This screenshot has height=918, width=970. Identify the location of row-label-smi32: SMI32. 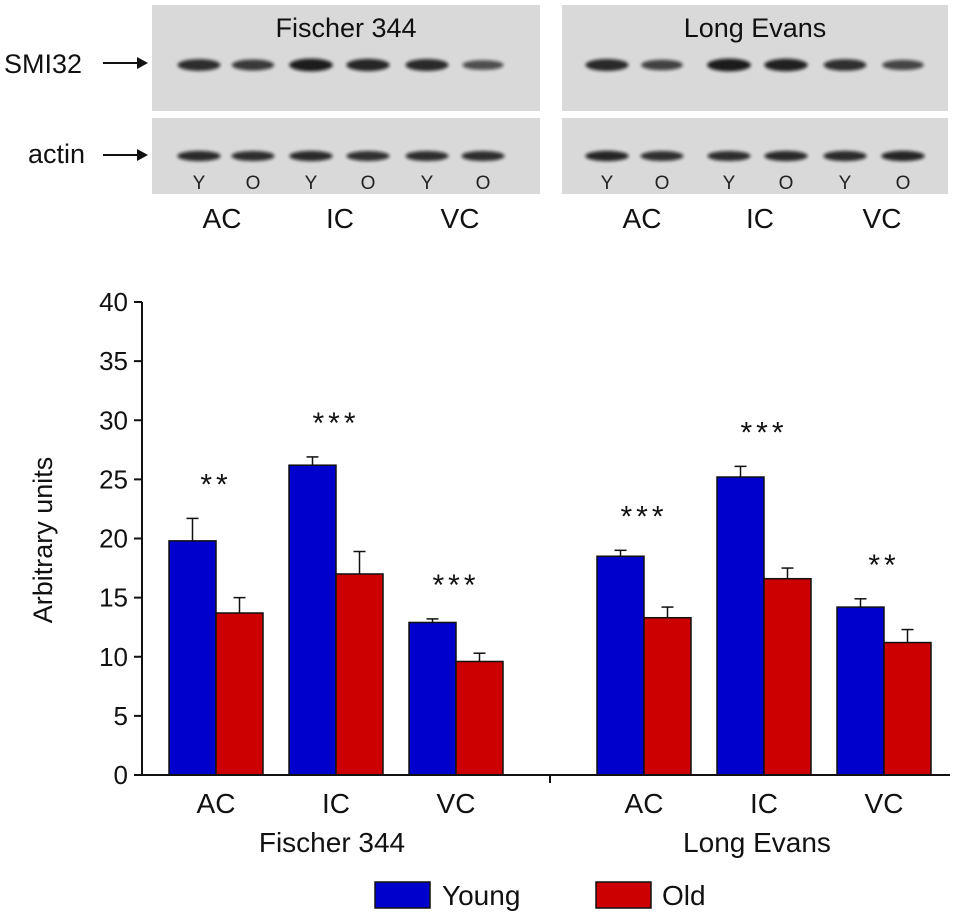
(43, 64).